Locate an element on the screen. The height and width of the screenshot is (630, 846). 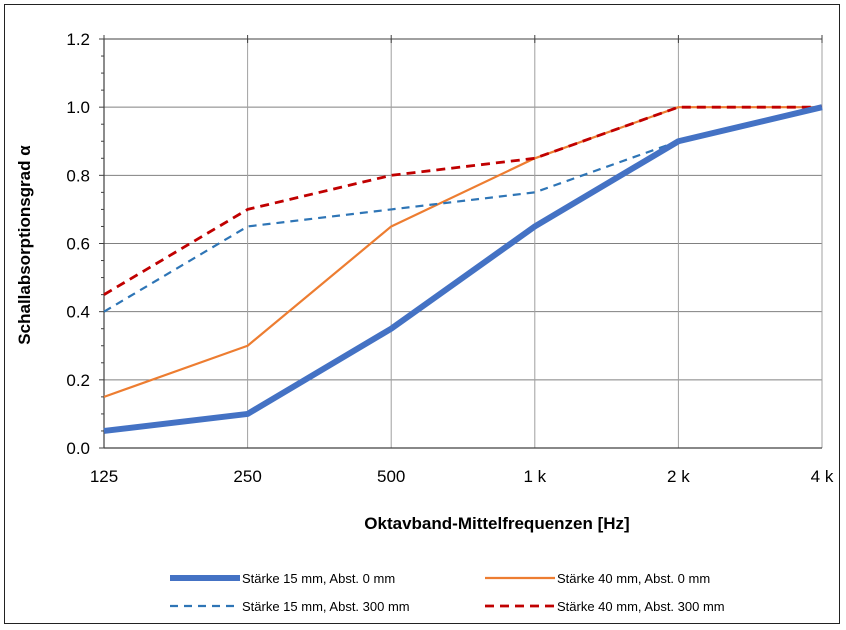
y-tick-label: 1.2 is located at coordinates (78, 39).